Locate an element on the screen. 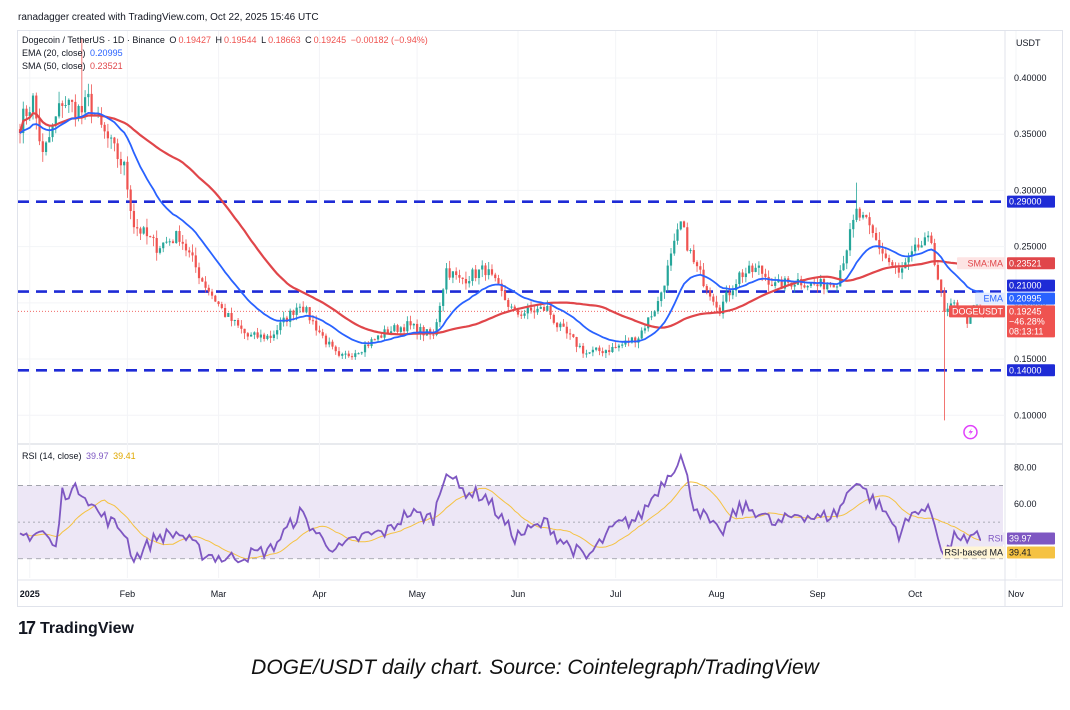 The image size is (1070, 710). ema-legend: EMA (20, close) 0.20995 is located at coordinates (73, 53).